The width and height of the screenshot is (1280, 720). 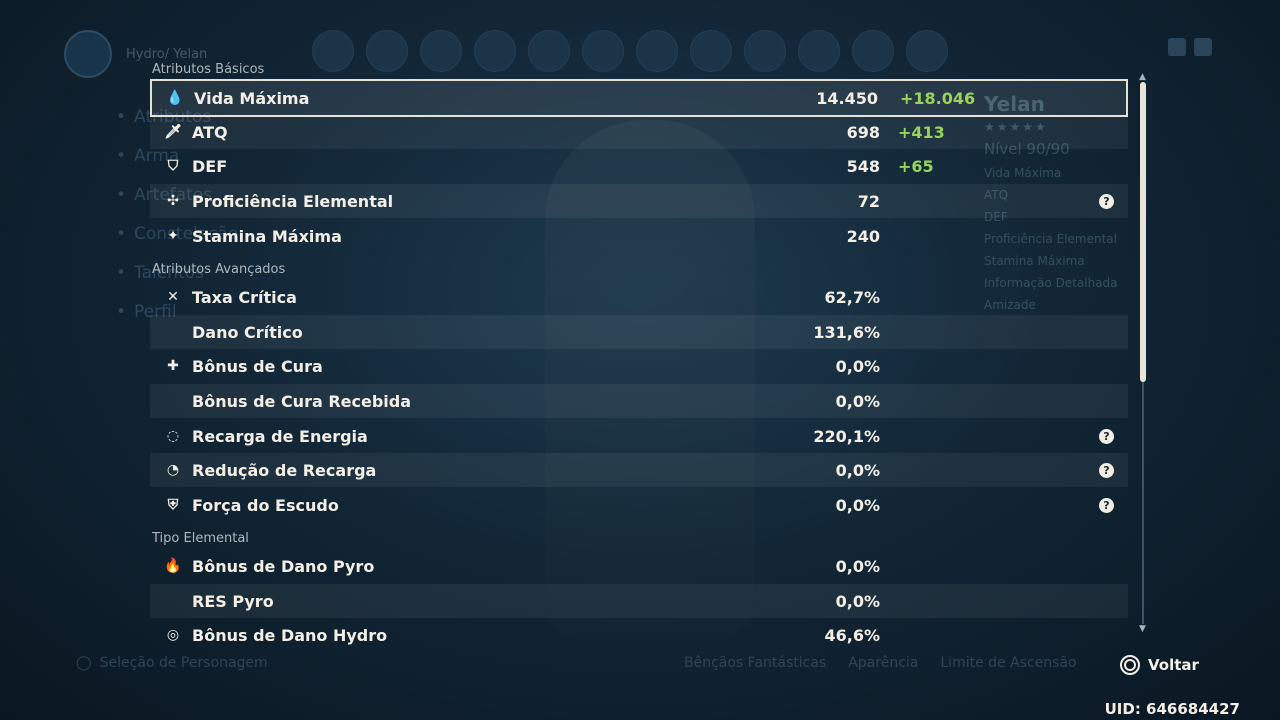 I want to click on bg-menu-item: Artefatos, so click(x=177, y=195).